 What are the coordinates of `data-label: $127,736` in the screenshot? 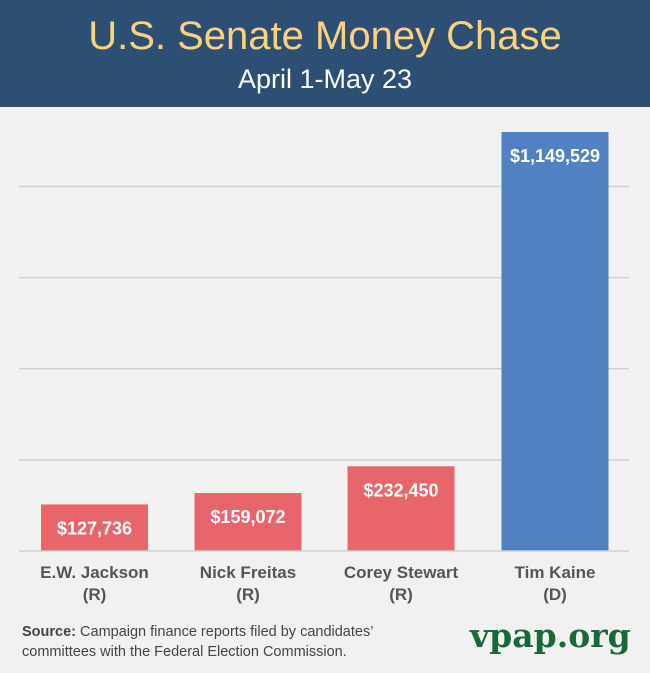 It's located at (94, 528).